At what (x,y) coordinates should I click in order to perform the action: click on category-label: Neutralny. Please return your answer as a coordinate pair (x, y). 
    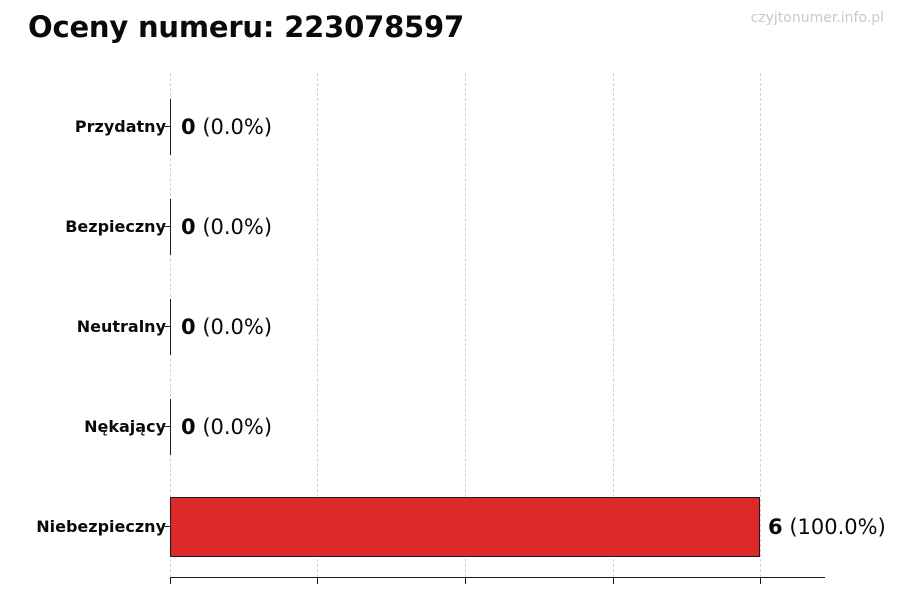
    Looking at the image, I should click on (121, 326).